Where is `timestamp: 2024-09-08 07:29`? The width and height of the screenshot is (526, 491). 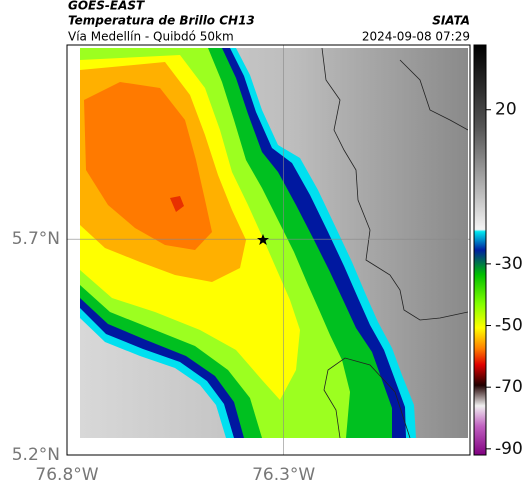
timestamp: 2024-09-08 07:29 is located at coordinates (416, 37).